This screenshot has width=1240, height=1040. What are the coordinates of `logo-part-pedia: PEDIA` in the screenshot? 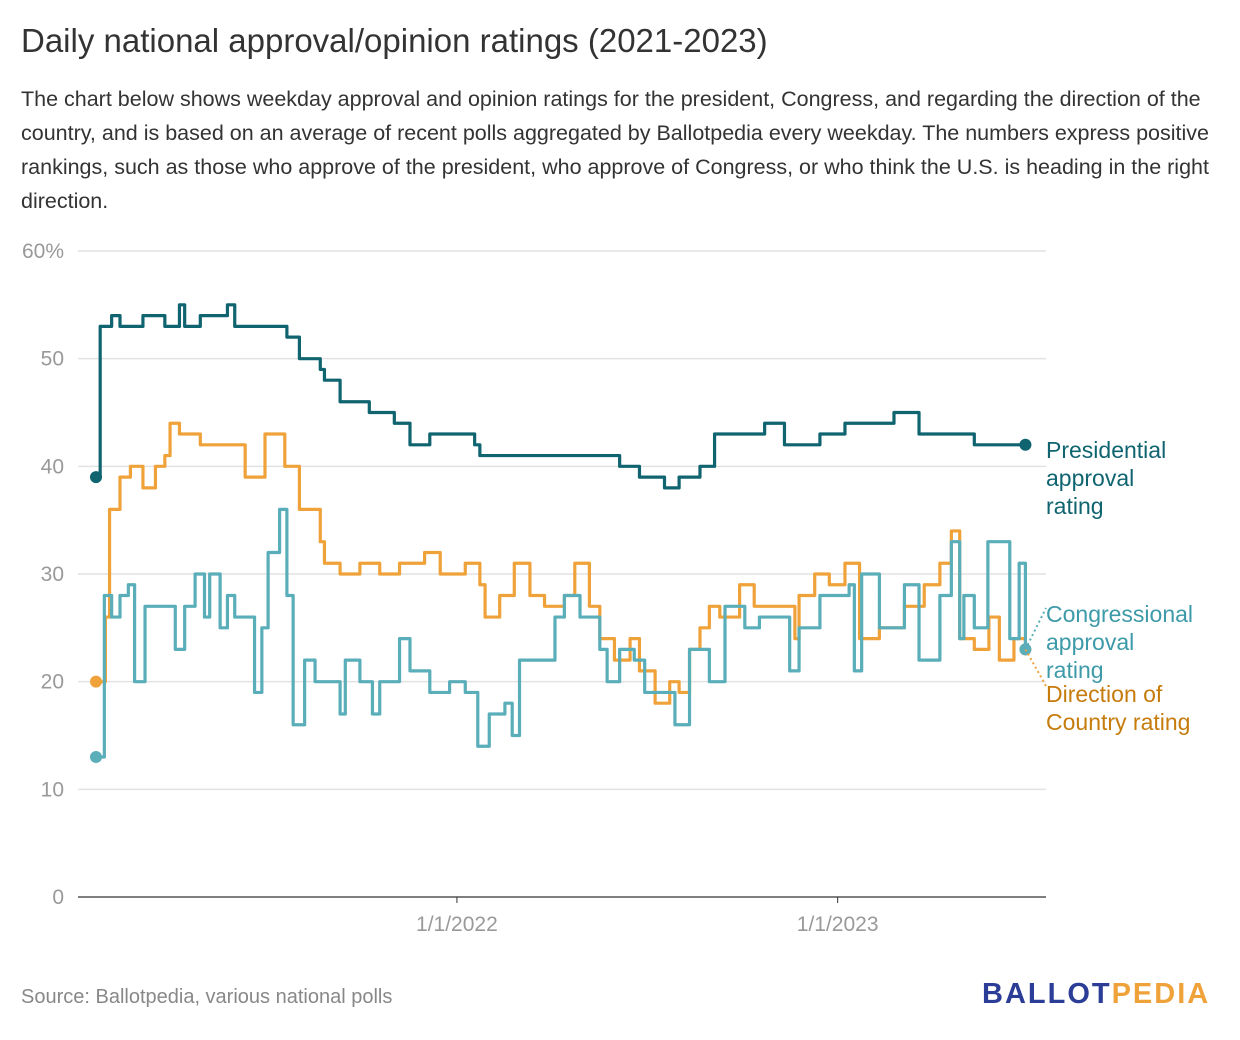 It's located at (1161, 994).